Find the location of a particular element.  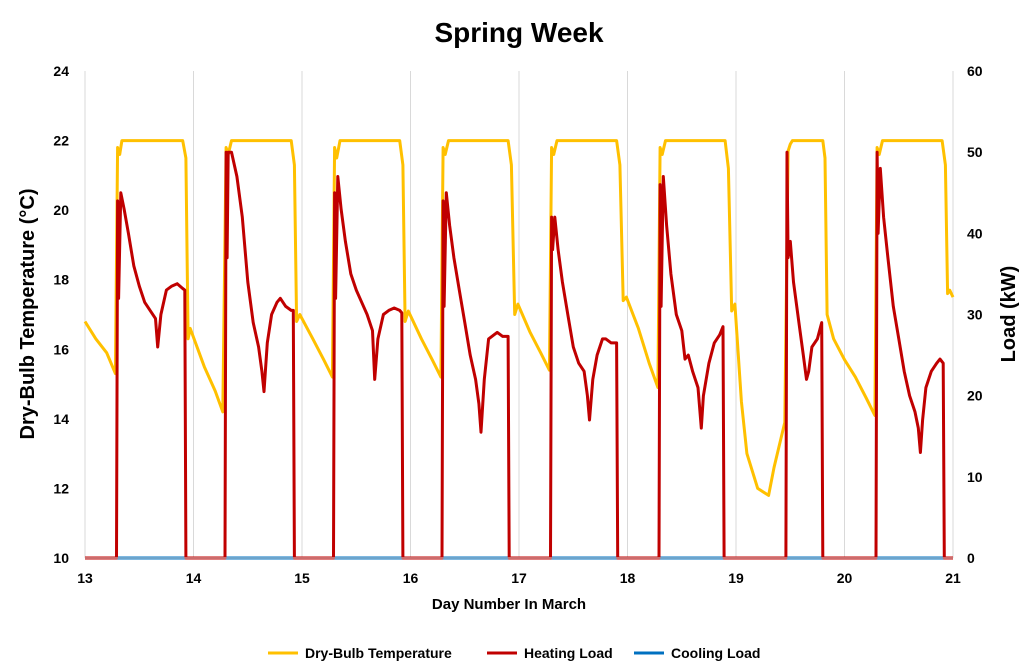

legend-label-heating-load: Heating Load is located at coordinates (568, 653).